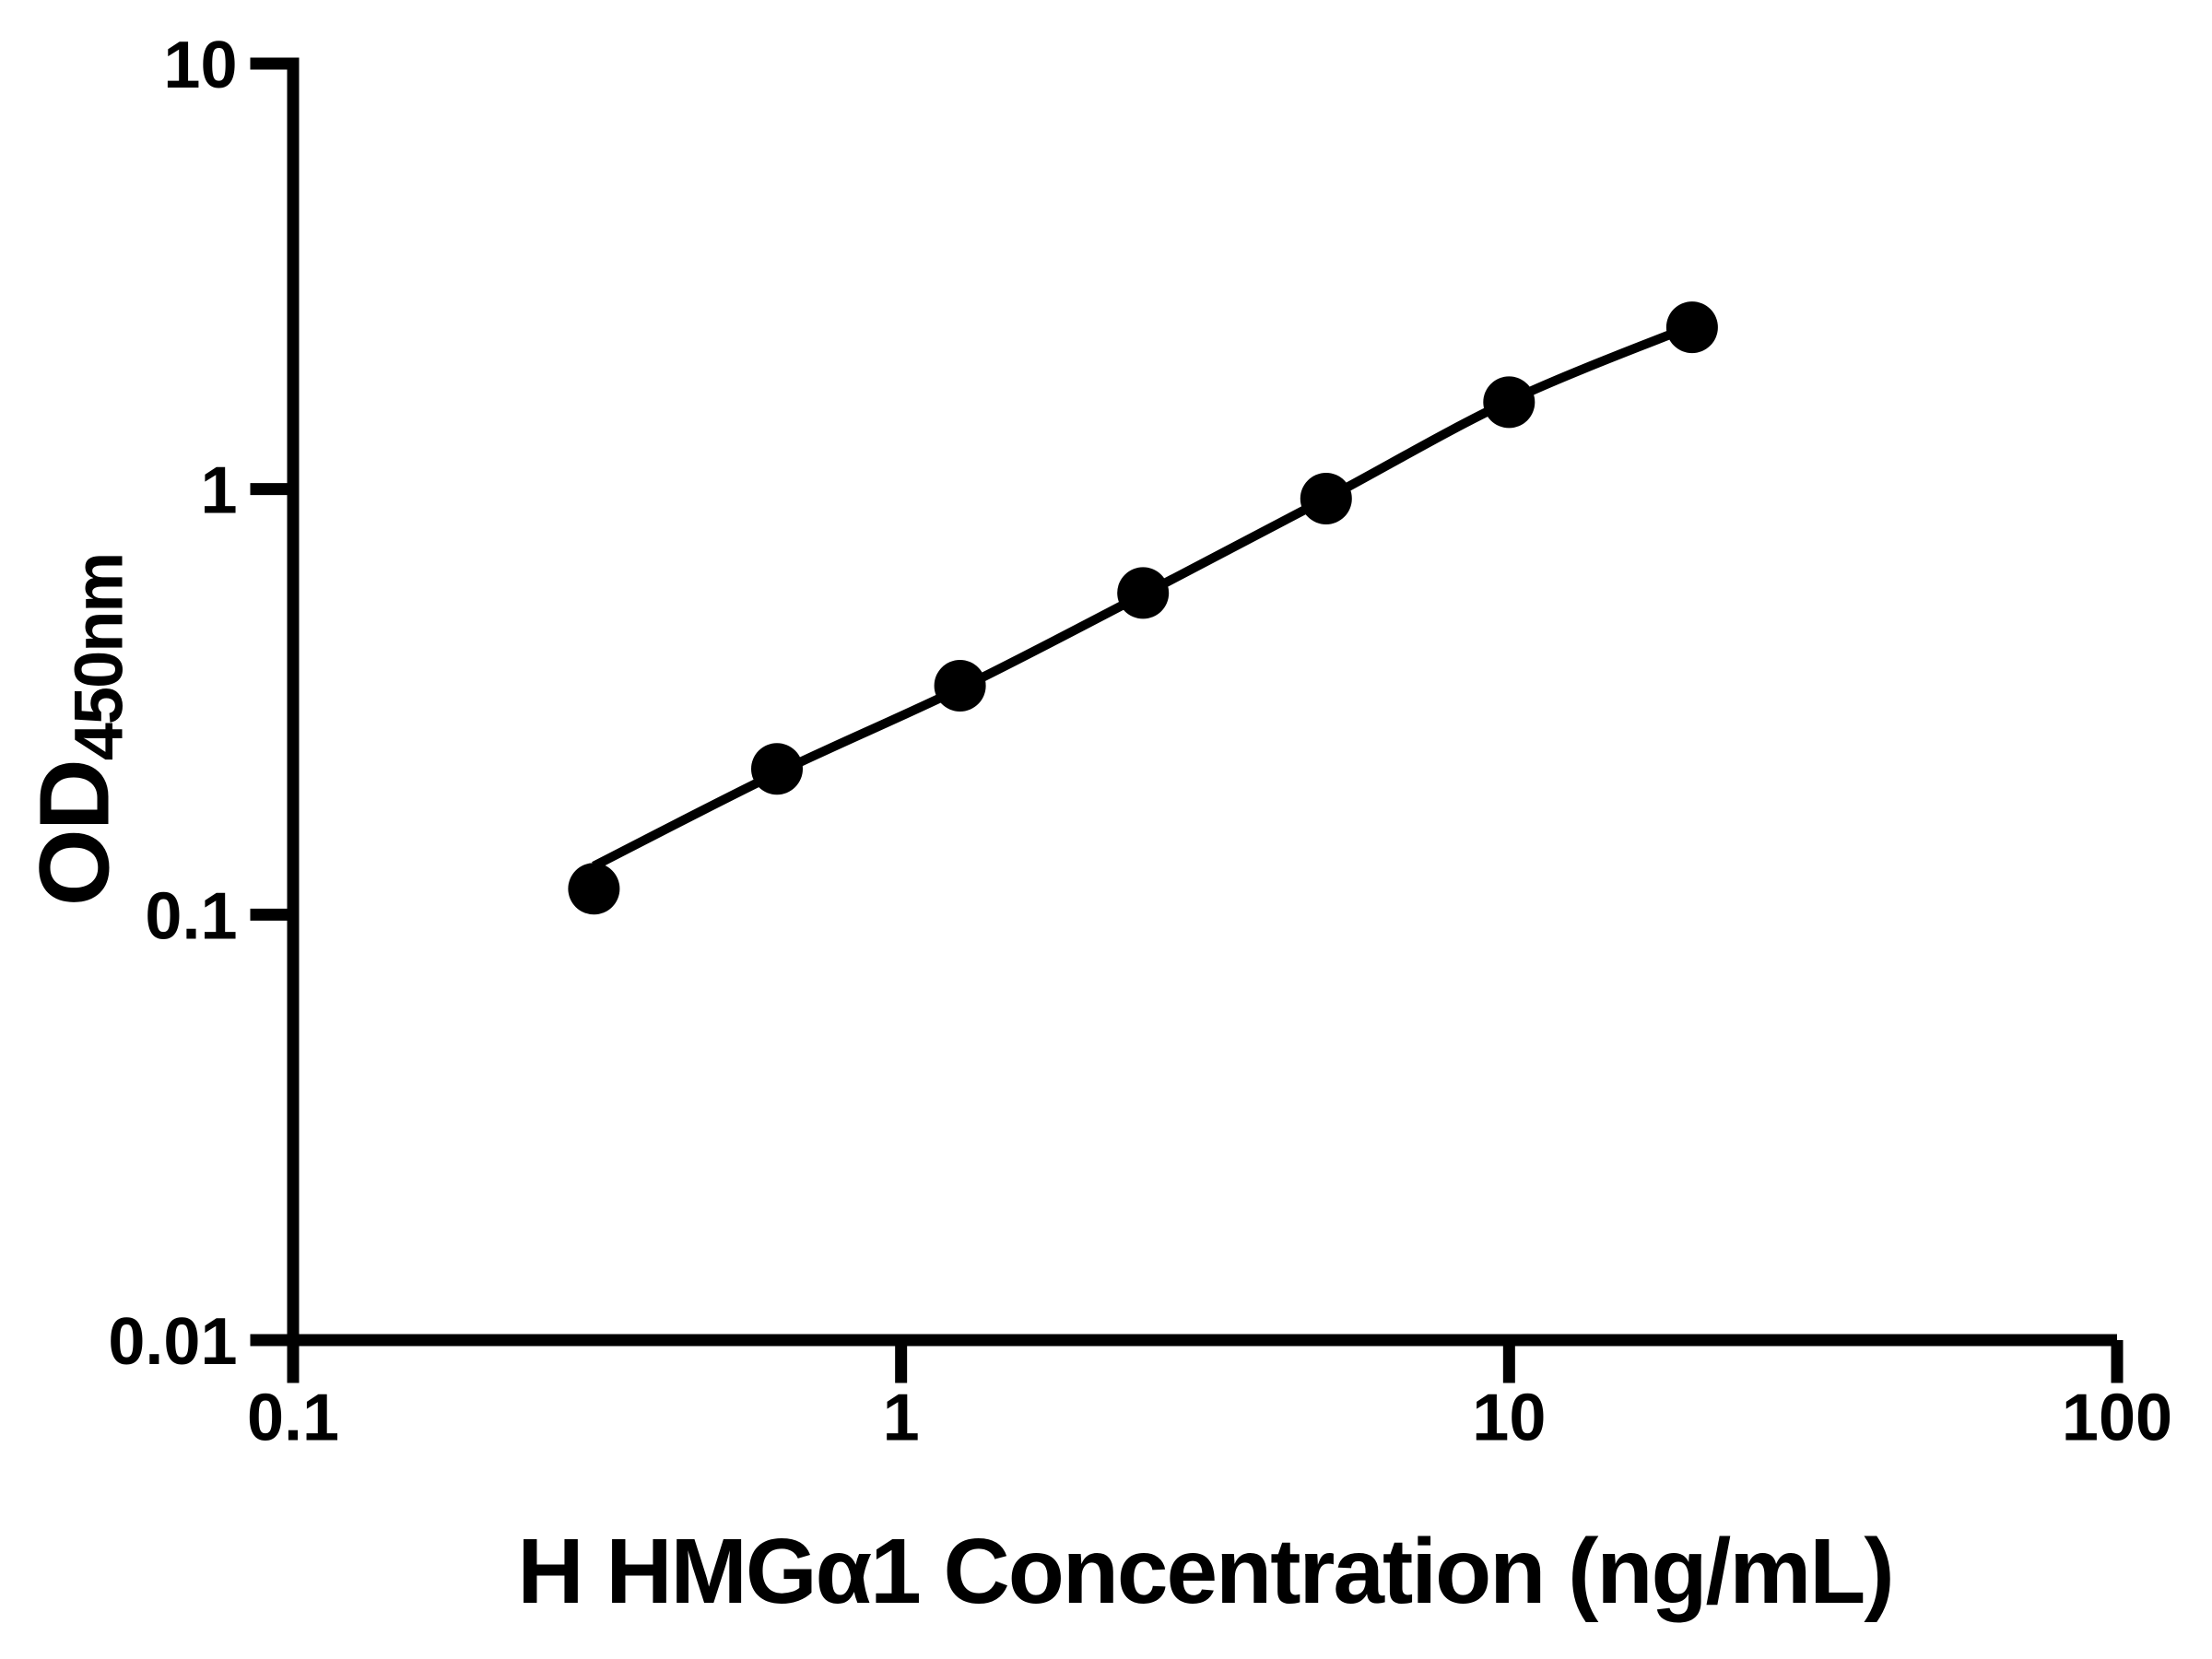 This screenshot has height=1659, width=2212. I want to click on x-tick-label: 1, so click(901, 1418).